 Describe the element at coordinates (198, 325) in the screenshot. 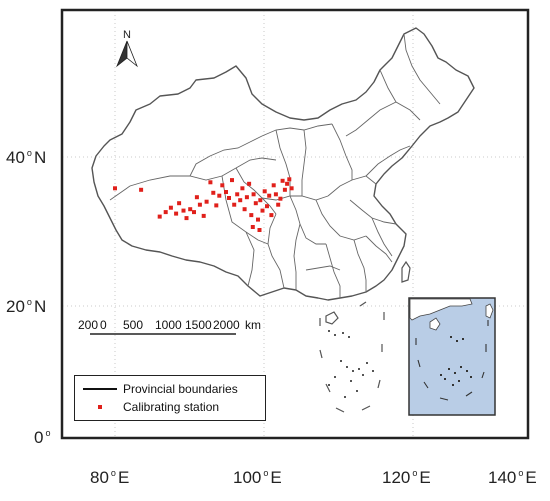

I see `scale-tick-1500: 1500` at that location.